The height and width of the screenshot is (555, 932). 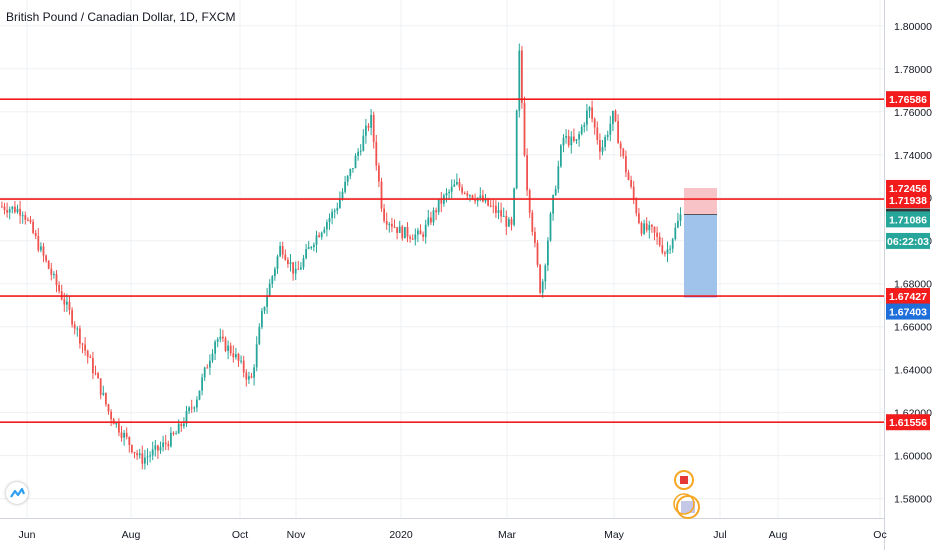 I want to click on target-price-tag-bg, so click(x=908, y=311).